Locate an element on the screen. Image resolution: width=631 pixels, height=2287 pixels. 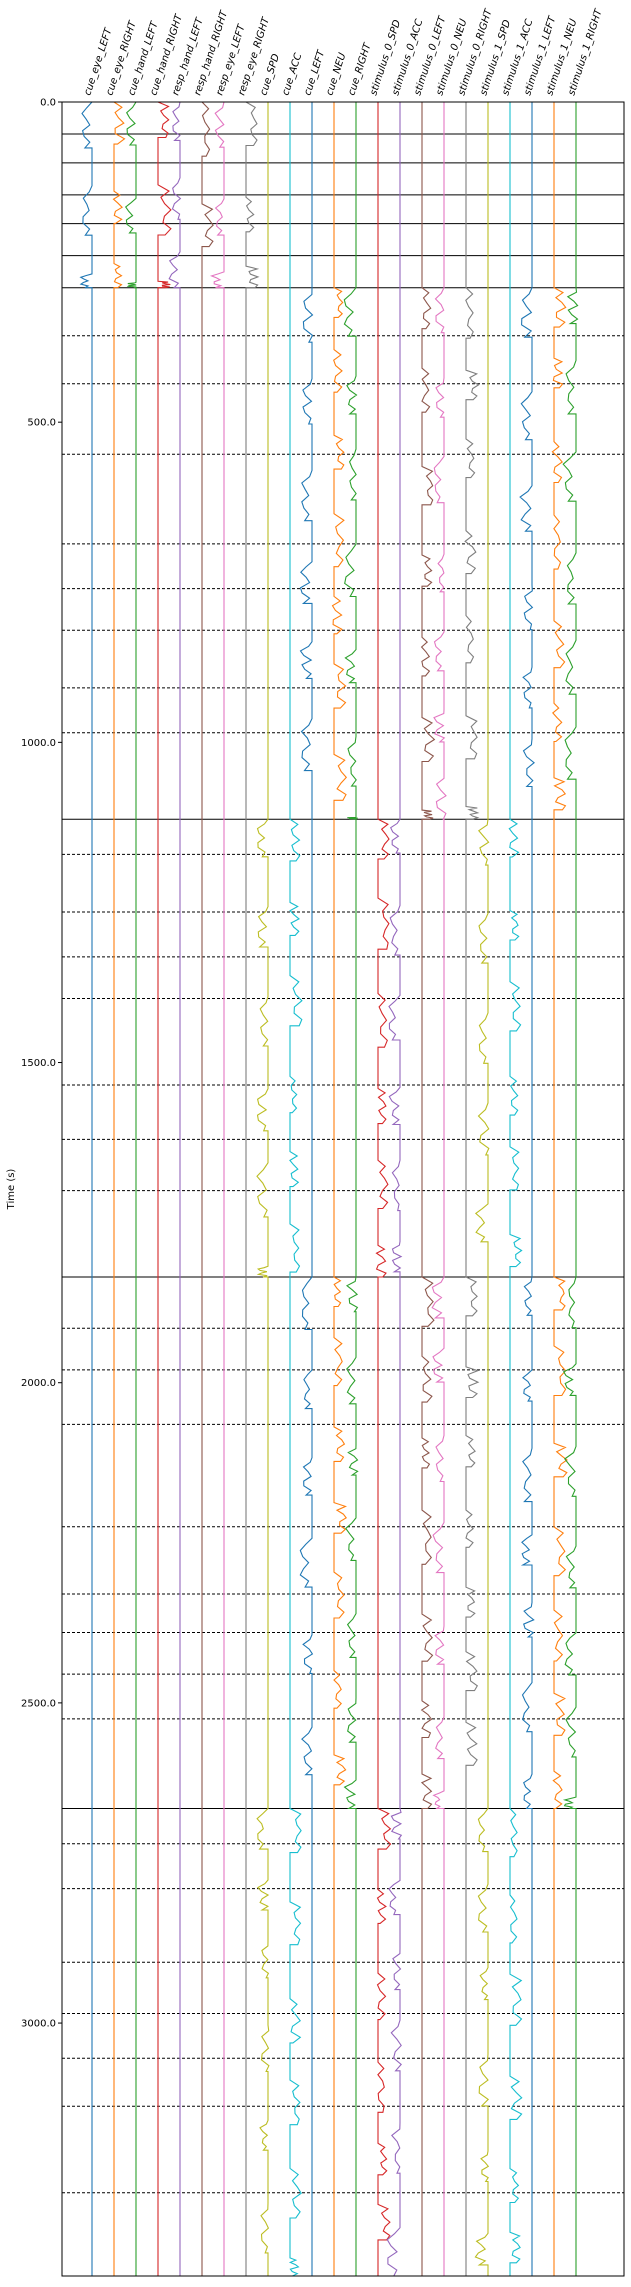
channel-label: cue_ACC is located at coordinates (292, 74).